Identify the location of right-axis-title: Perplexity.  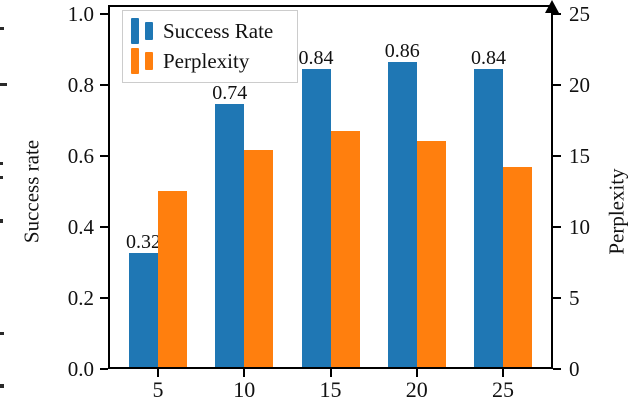
(616, 211).